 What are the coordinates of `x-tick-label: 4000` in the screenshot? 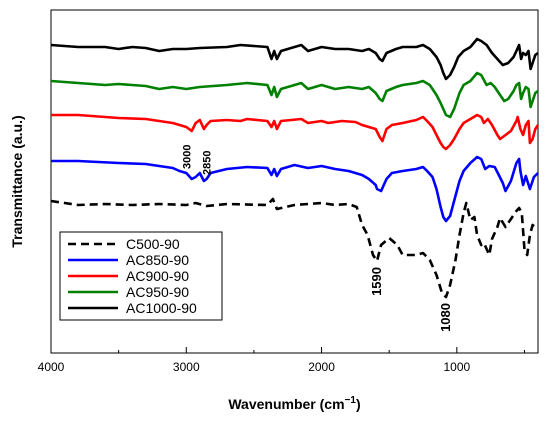 It's located at (51, 367).